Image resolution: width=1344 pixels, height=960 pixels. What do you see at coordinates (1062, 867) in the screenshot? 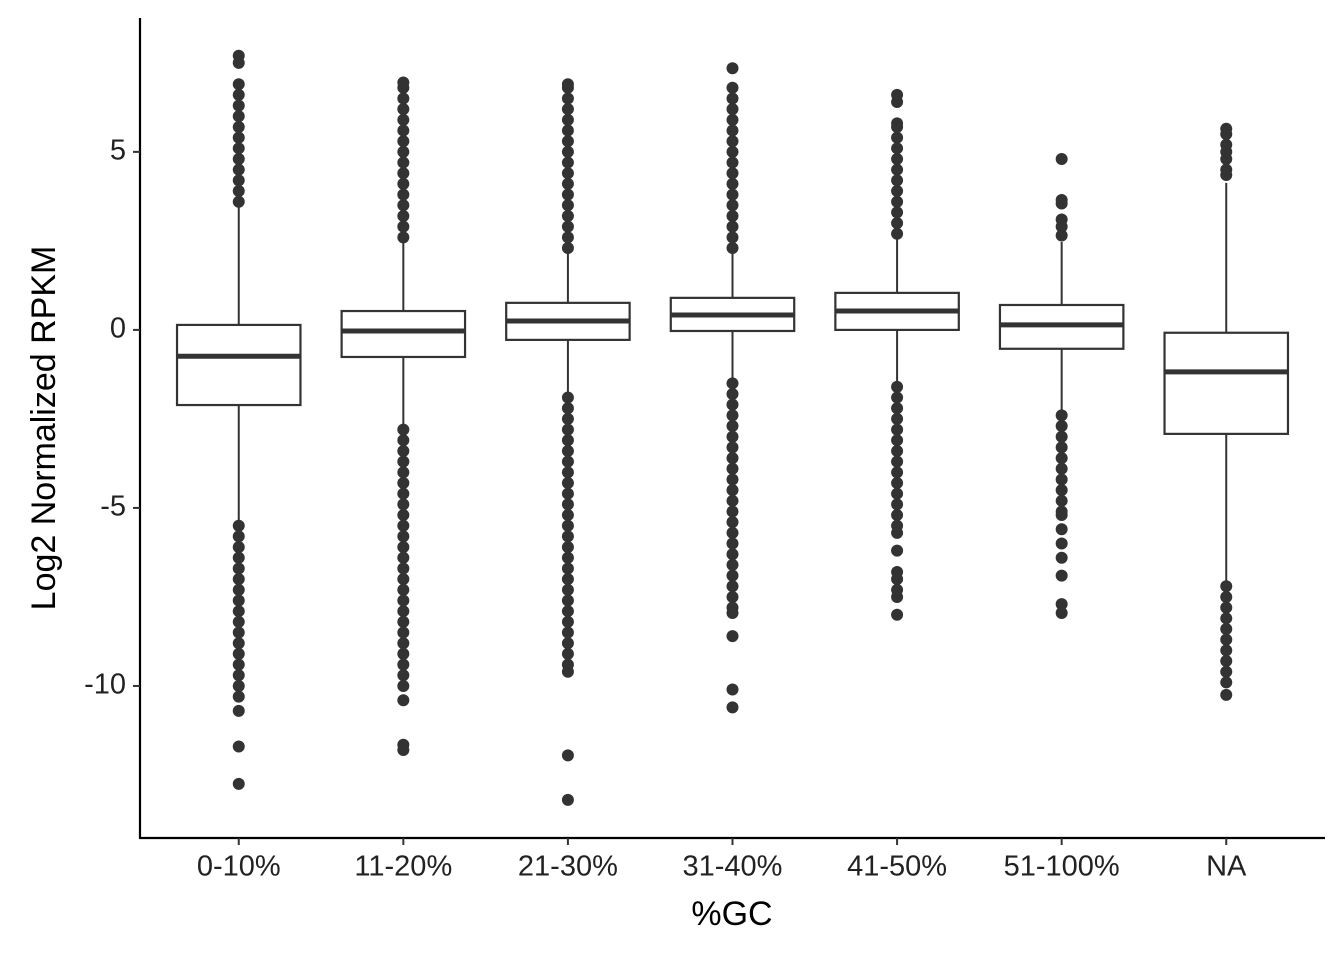
I see `x-tick-label: 51-100%` at bounding box center [1062, 867].